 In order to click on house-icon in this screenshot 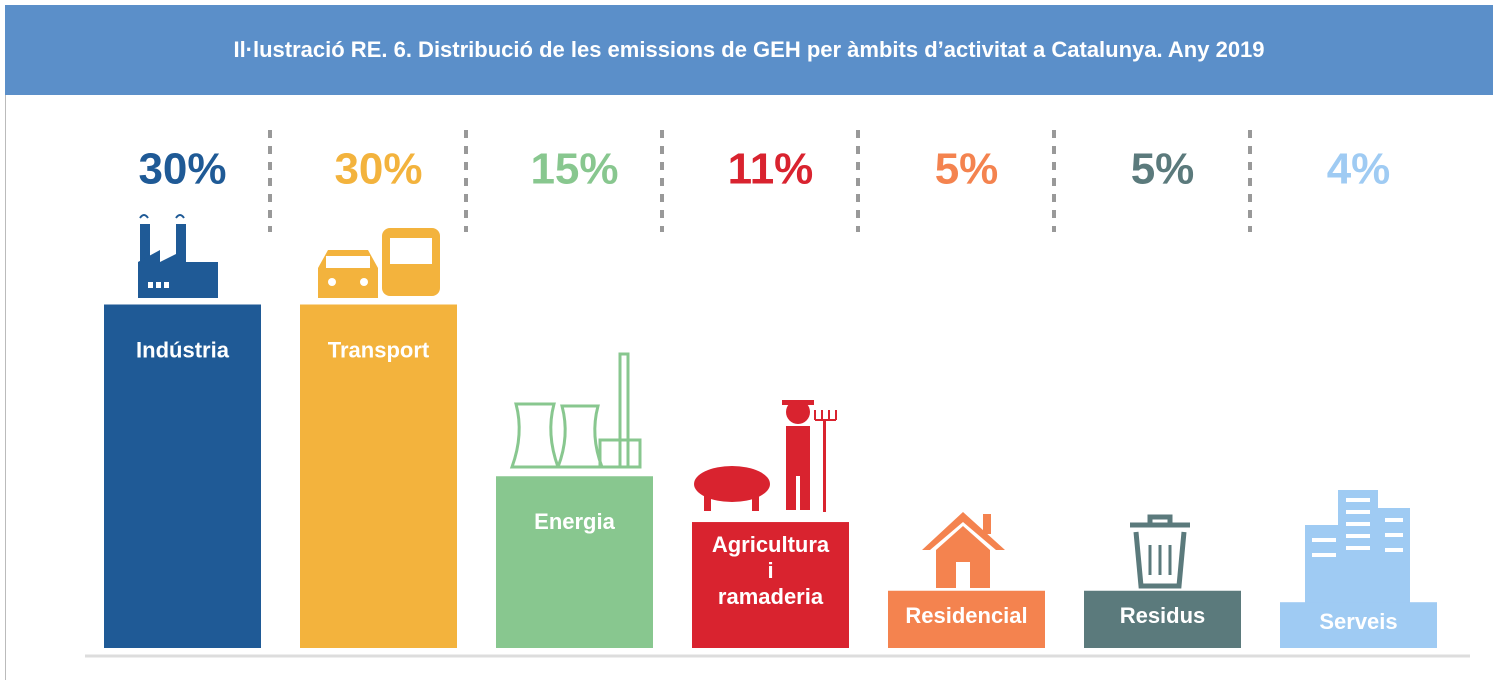, I will do `click(963, 550)`.